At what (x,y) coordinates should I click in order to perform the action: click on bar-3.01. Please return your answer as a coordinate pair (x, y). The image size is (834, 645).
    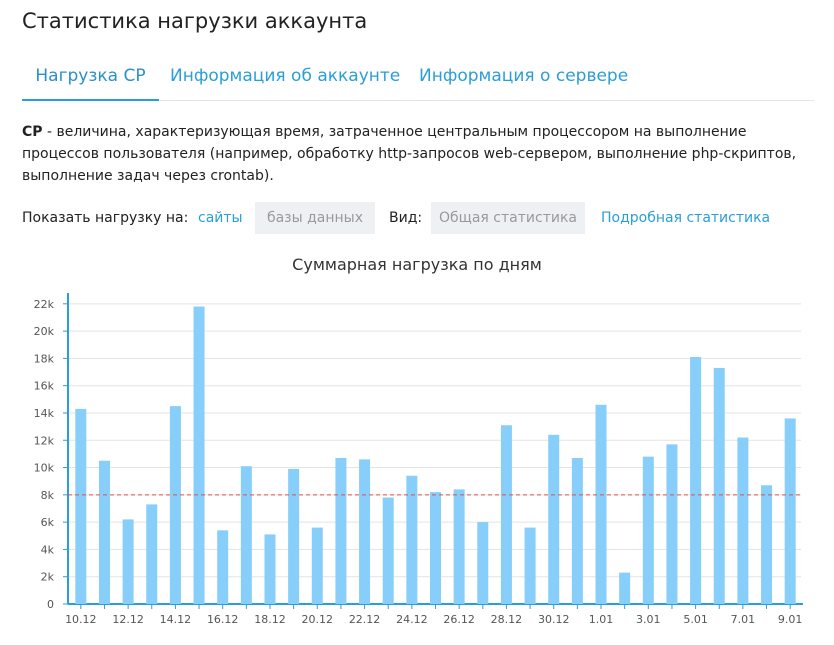
    Looking at the image, I should click on (648, 530).